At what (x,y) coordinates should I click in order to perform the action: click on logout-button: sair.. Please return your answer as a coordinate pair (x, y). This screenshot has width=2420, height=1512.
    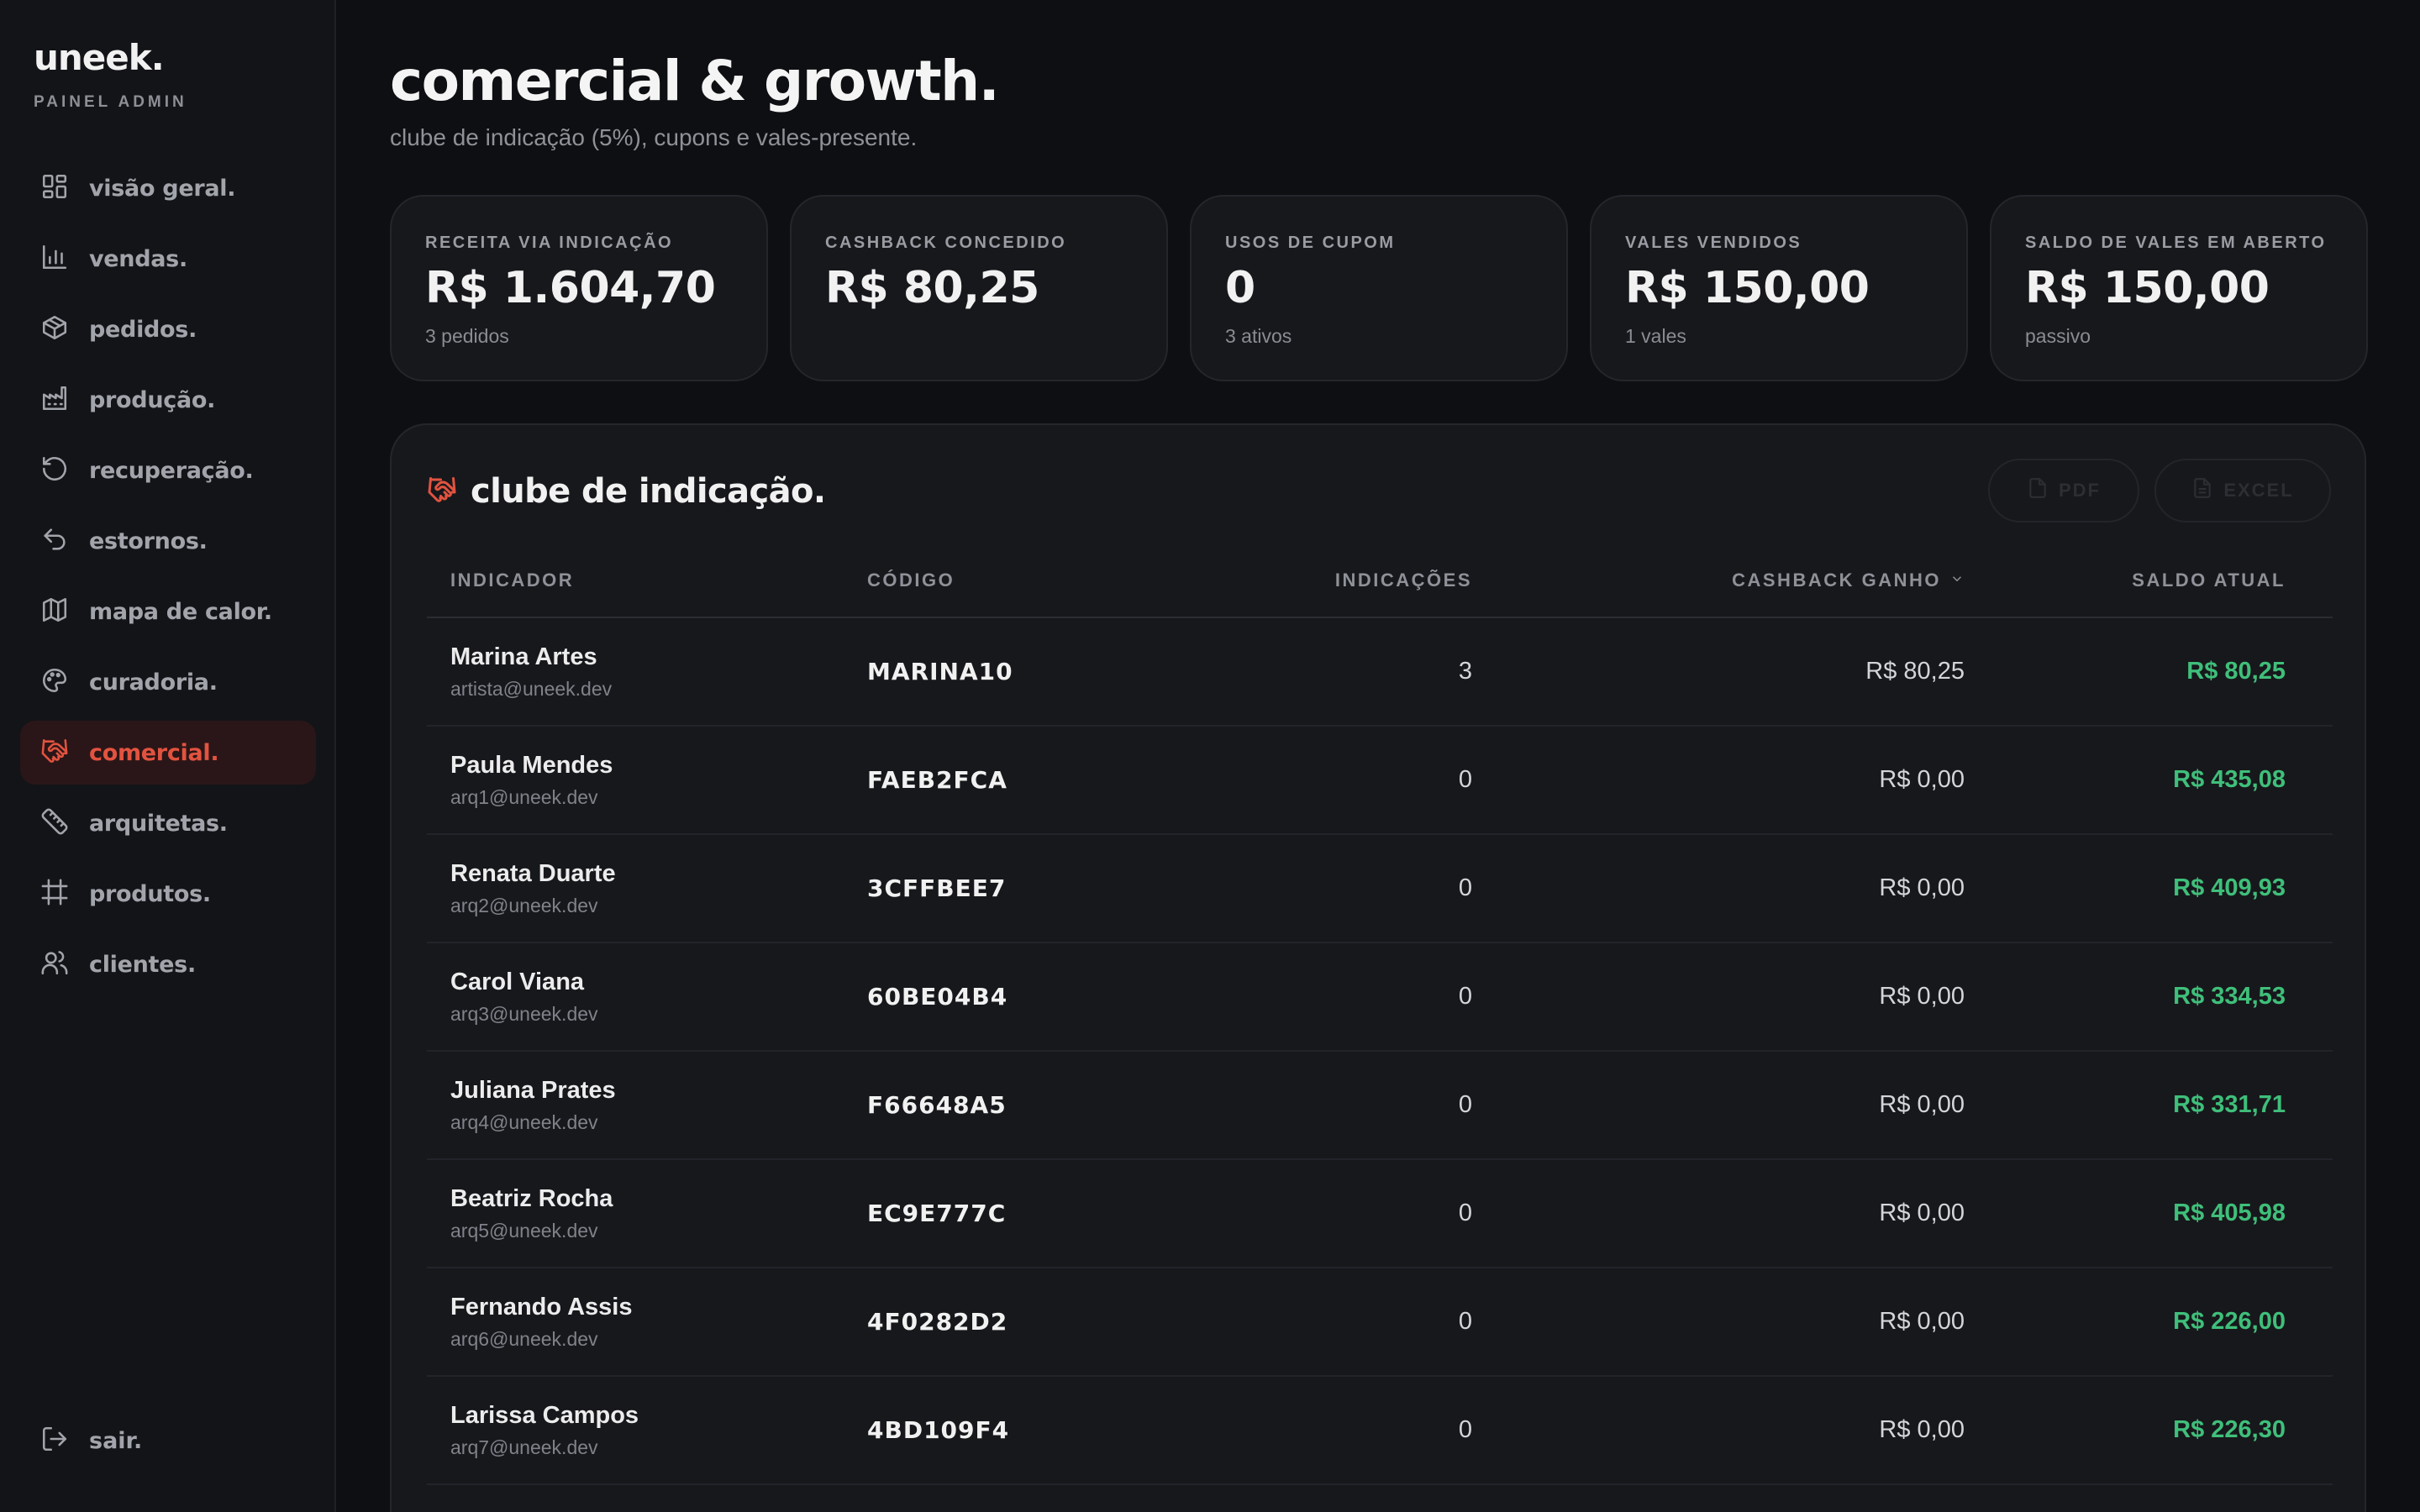
    Looking at the image, I should click on (91, 1441).